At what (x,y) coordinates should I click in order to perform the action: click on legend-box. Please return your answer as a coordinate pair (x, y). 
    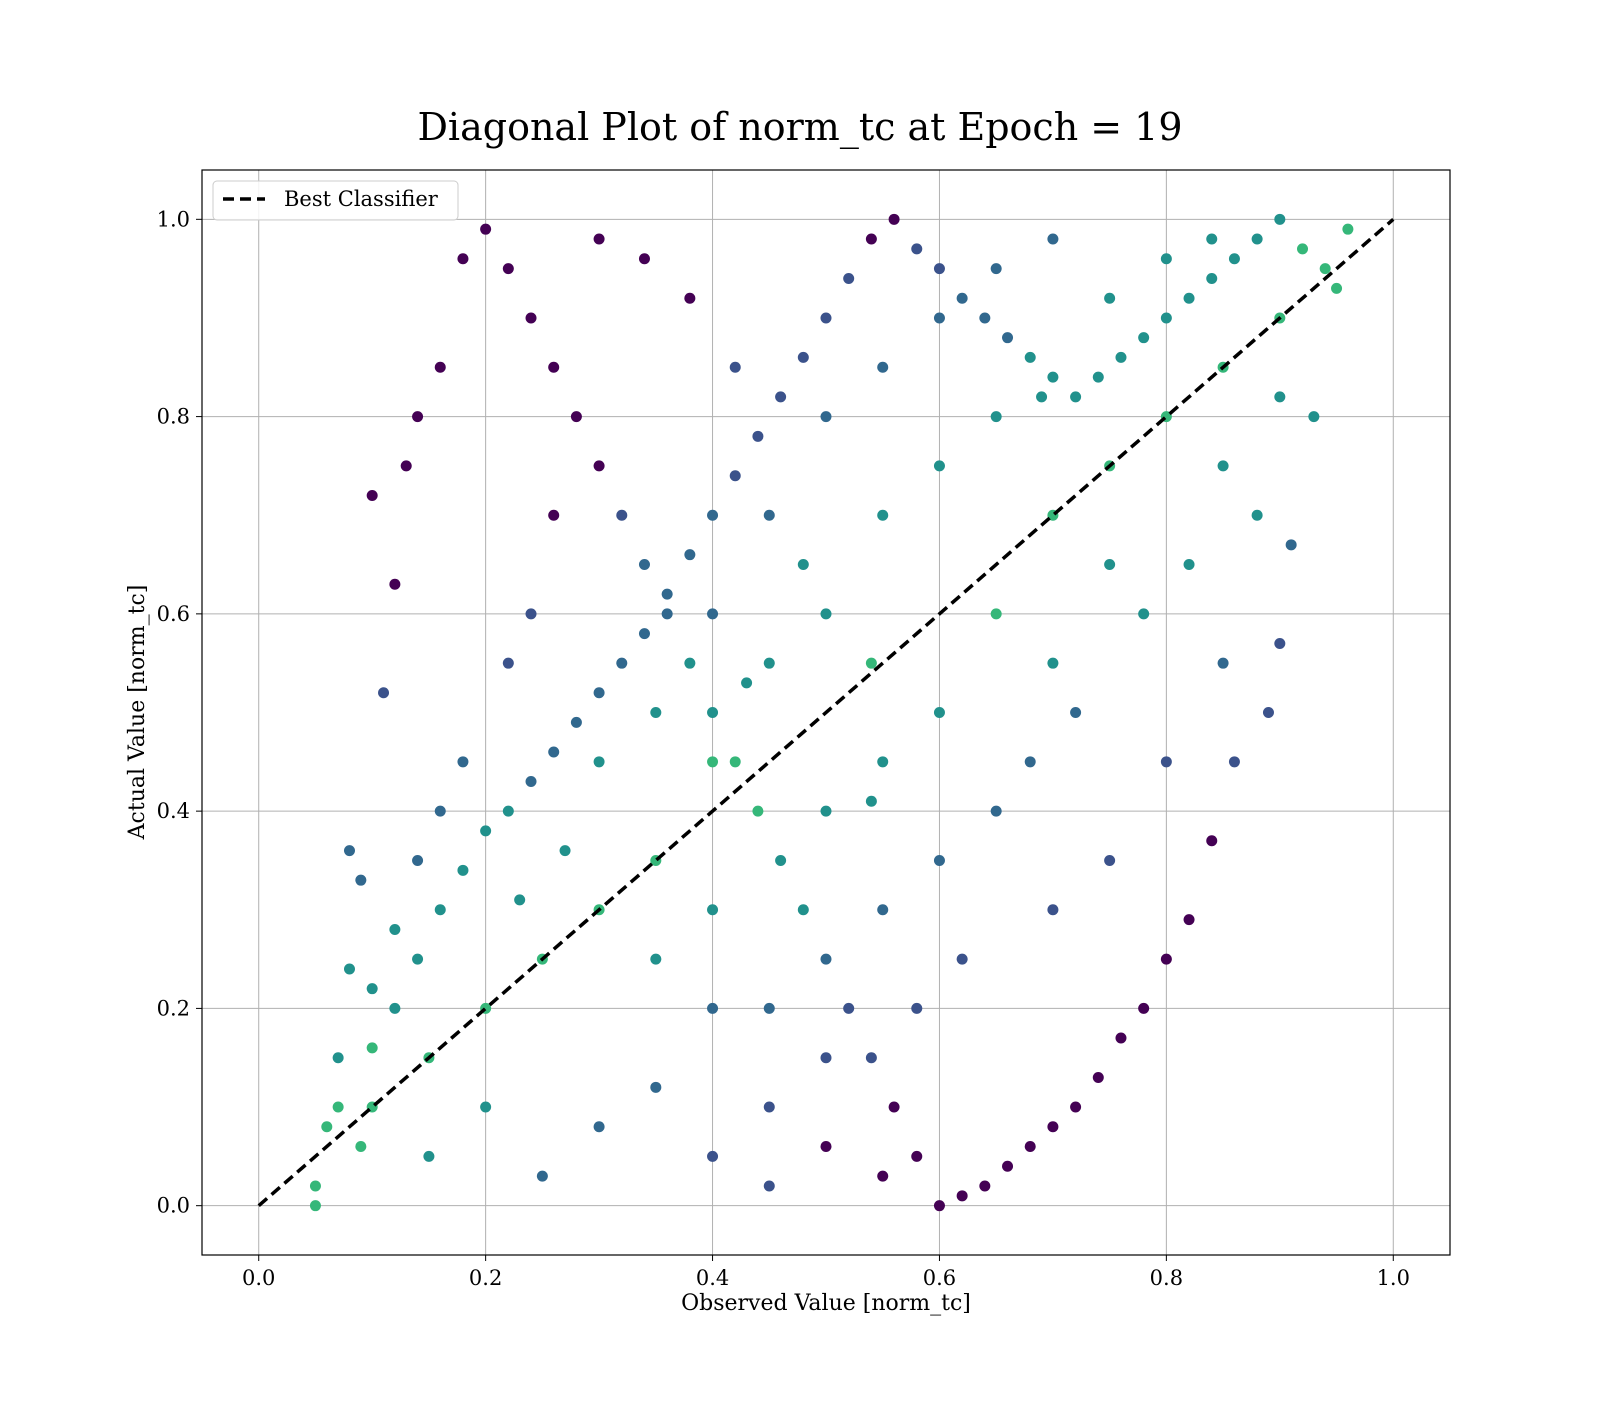
    Looking at the image, I should click on (335, 200).